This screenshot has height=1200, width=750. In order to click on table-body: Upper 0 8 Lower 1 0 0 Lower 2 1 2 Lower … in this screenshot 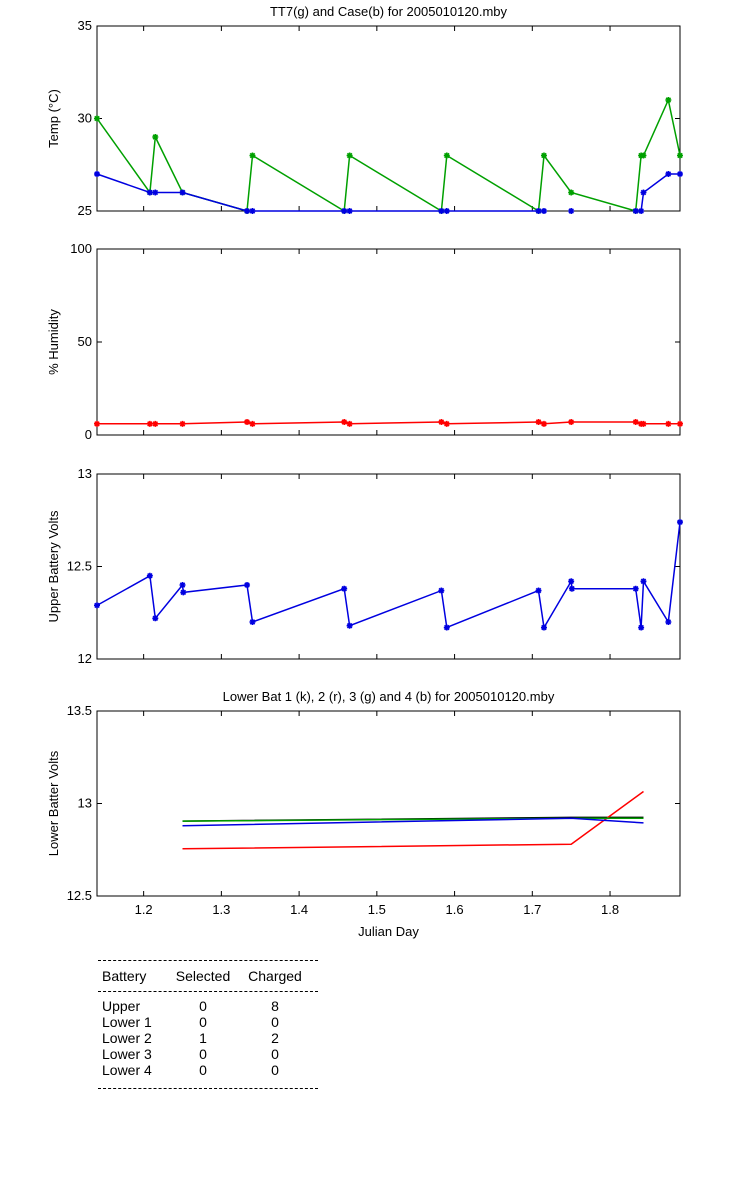, I will do `click(208, 1040)`.